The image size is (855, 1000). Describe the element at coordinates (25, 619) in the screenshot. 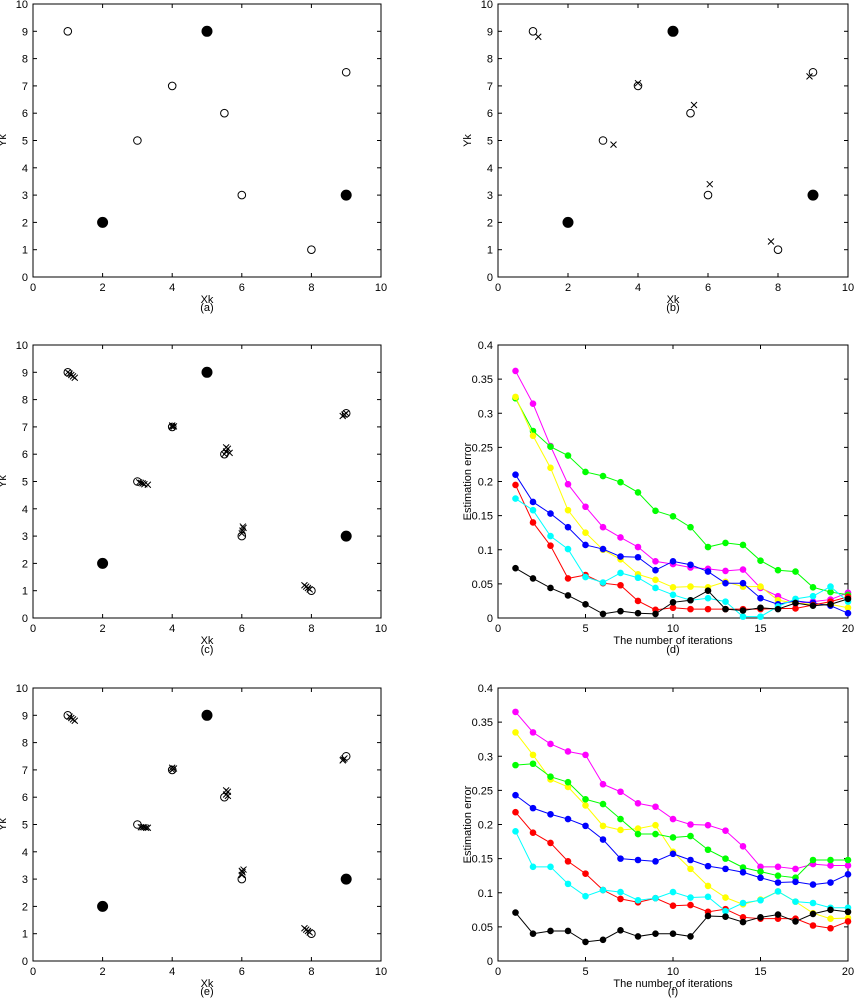

I see `y-tick-label: 0` at that location.